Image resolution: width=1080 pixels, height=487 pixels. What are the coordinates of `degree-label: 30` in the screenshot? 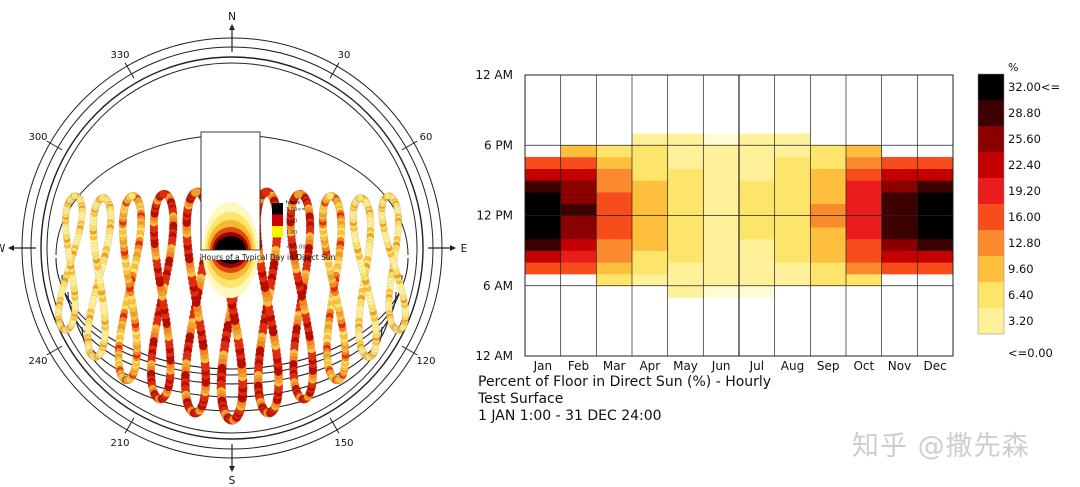 It's located at (344, 55).